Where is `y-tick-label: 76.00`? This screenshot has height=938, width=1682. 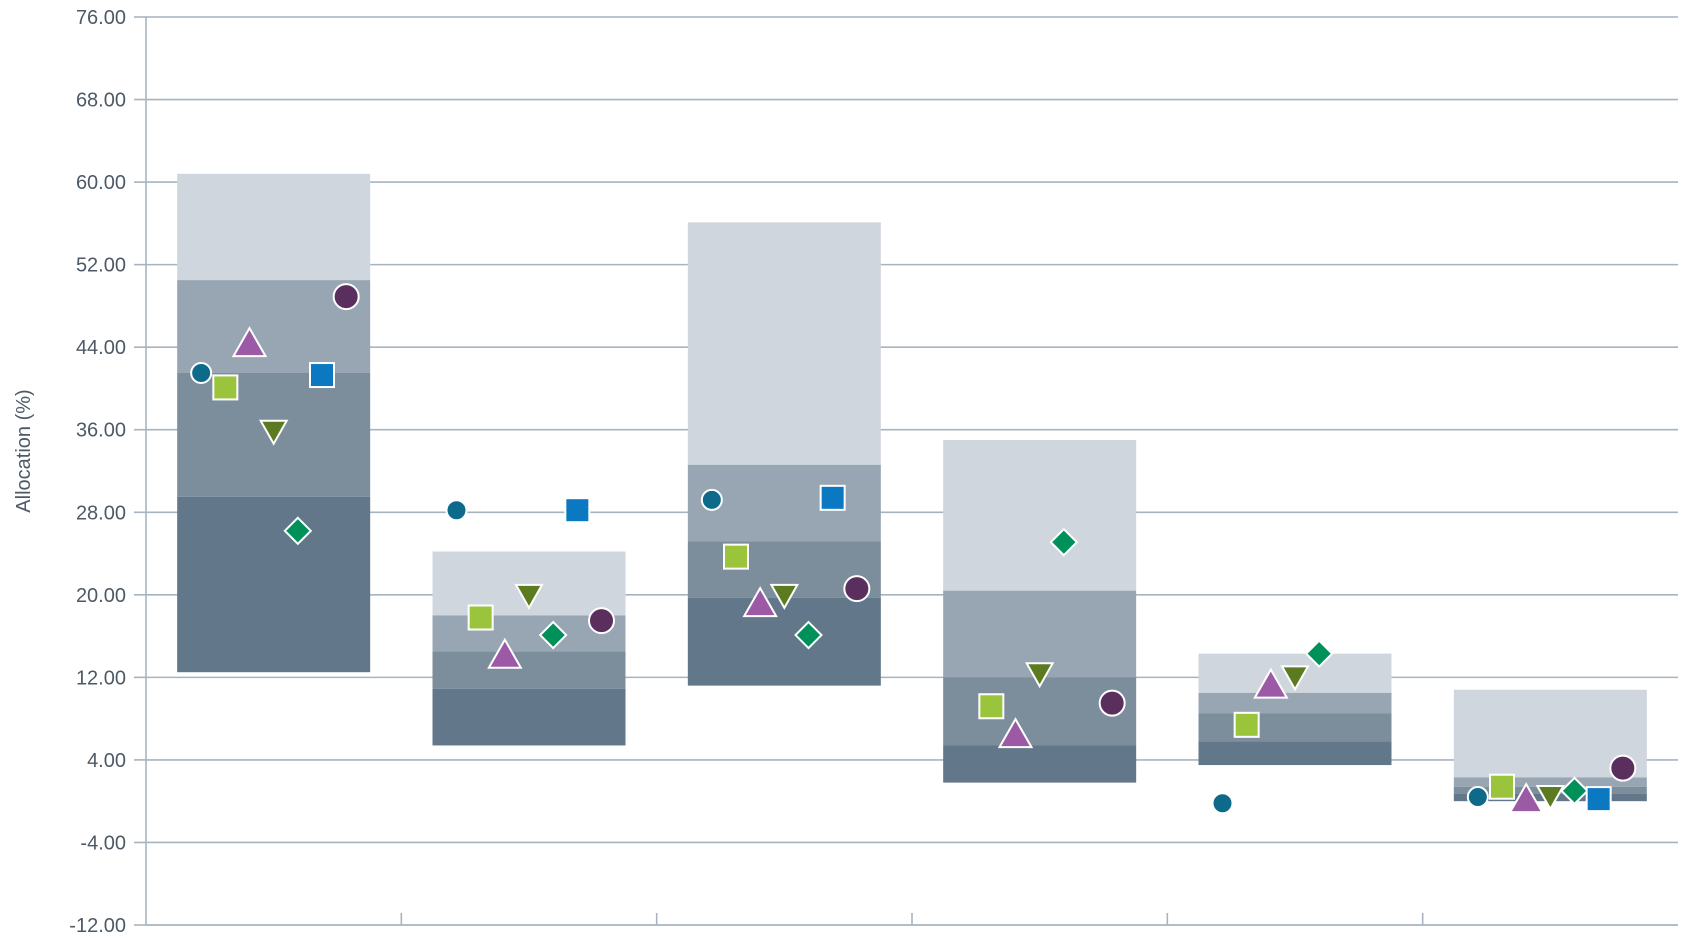 y-tick-label: 76.00 is located at coordinates (101, 18).